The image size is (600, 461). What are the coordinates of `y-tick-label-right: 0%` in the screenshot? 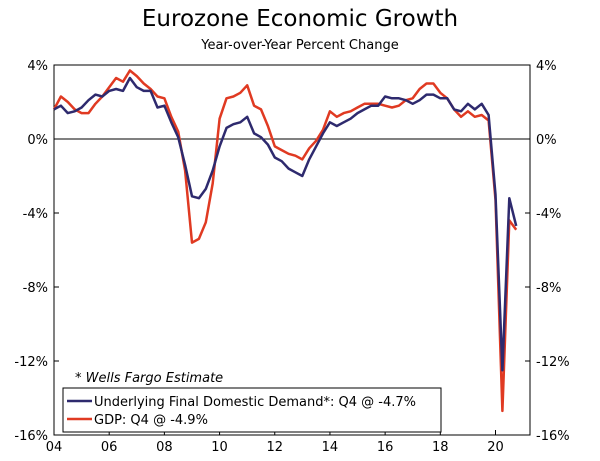 It's located at (546, 140).